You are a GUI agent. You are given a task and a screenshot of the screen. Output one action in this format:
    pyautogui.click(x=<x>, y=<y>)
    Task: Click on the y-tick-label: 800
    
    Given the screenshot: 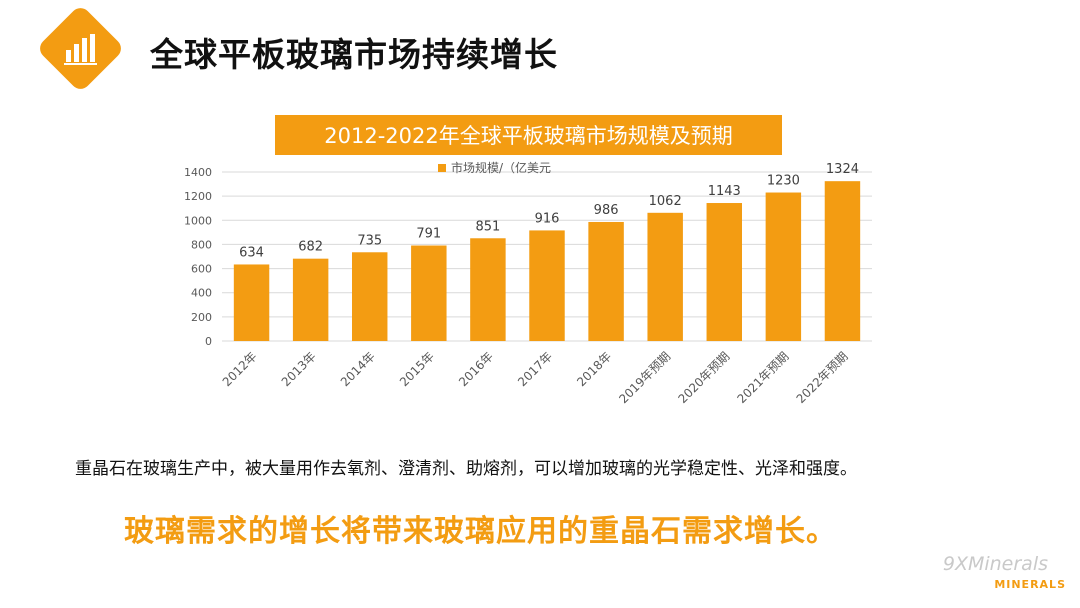 What is the action you would take?
    pyautogui.click(x=201, y=244)
    